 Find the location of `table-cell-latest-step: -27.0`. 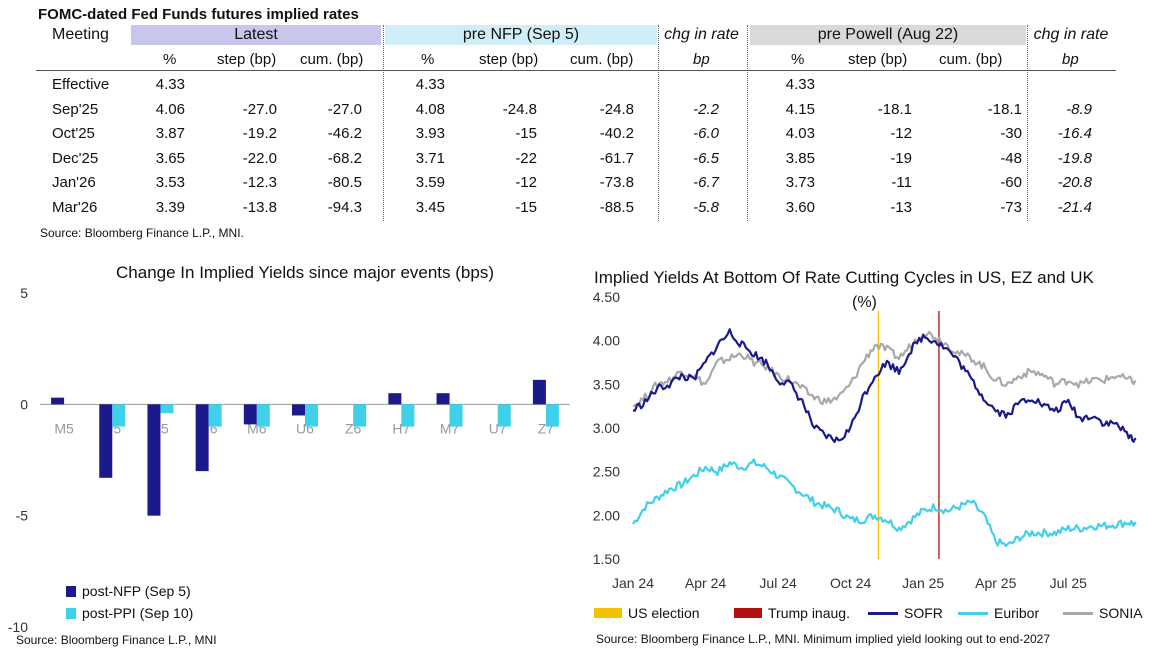

table-cell-latest-step: -27.0 is located at coordinates (259, 109).